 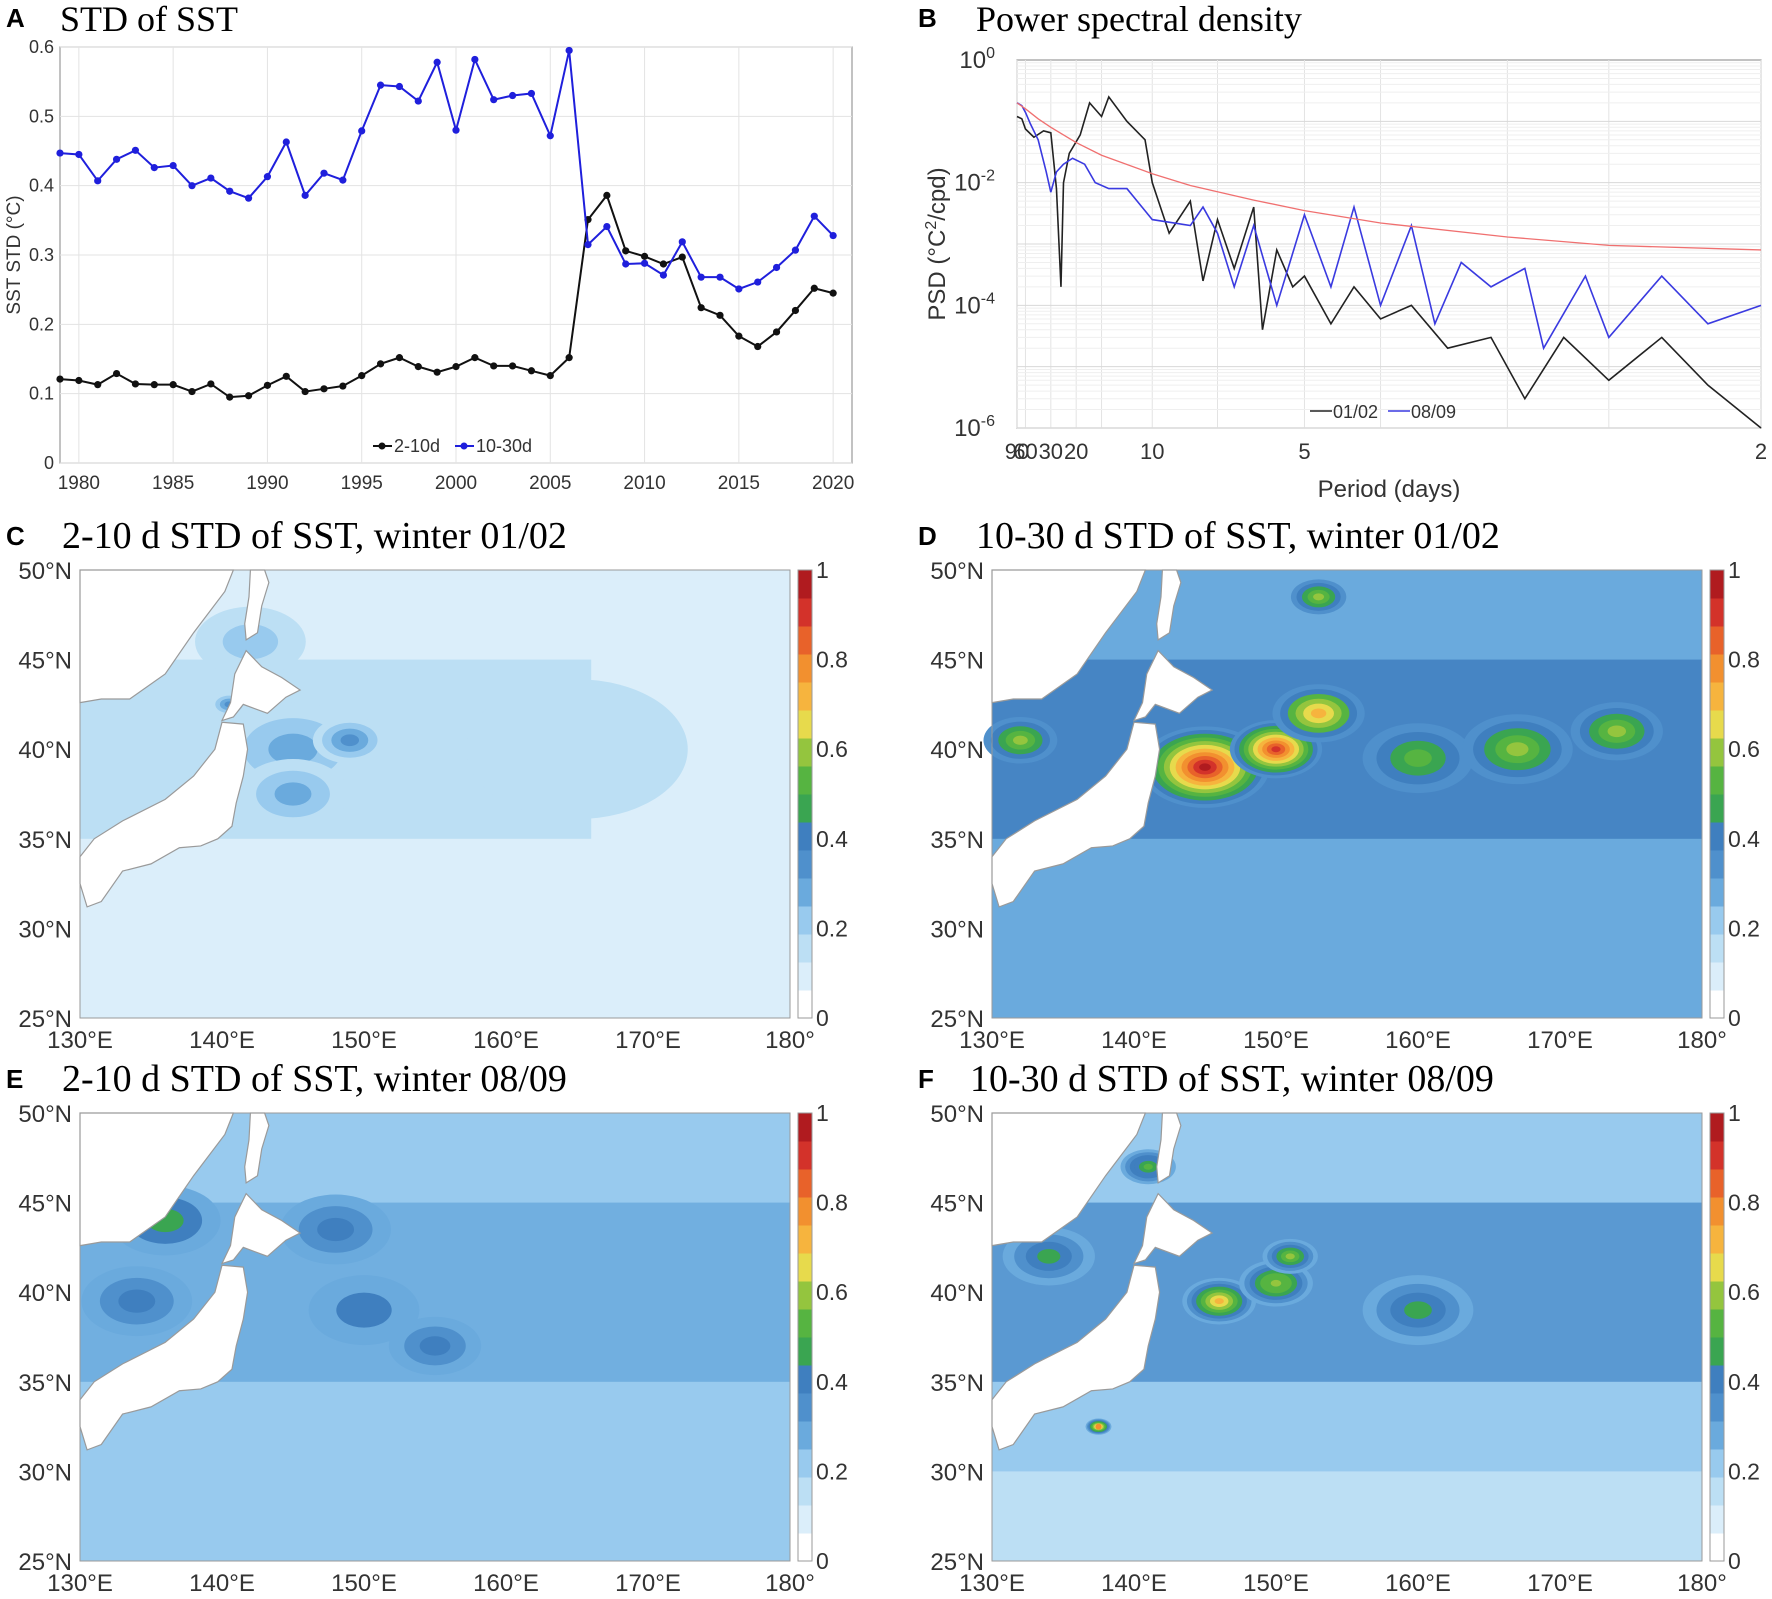 What do you see at coordinates (314, 1079) in the screenshot?
I see `panel-e-title: 2-10 d STD of SST, winter 08/09` at bounding box center [314, 1079].